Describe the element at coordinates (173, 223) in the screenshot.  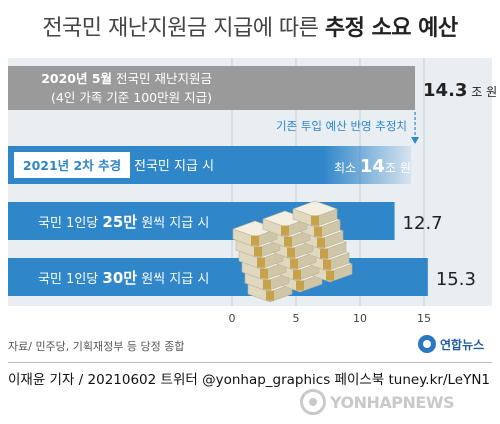
I see `bar-3-label-rest: 원씩 지급 시` at that location.